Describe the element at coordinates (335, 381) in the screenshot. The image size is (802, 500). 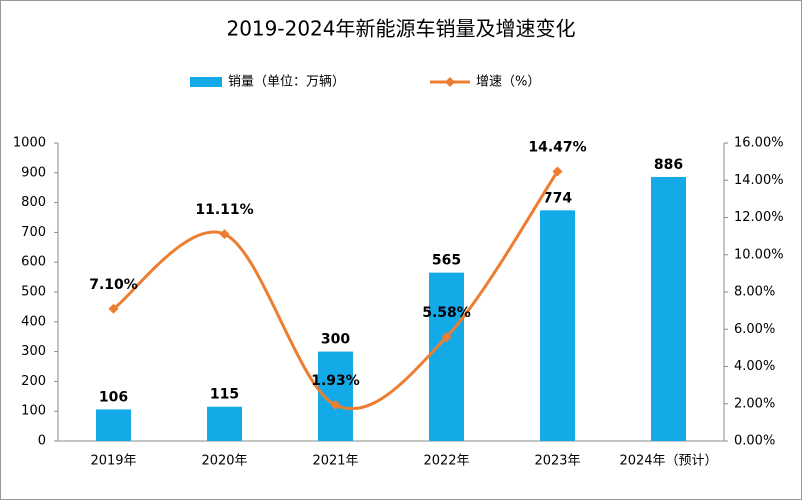
I see `line-label: 1.93%` at that location.